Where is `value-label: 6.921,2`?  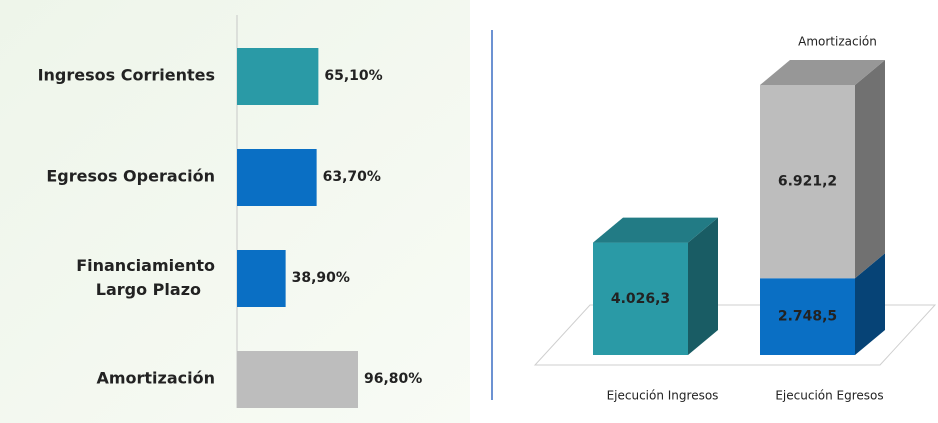 value-label: 6.921,2 is located at coordinates (807, 182).